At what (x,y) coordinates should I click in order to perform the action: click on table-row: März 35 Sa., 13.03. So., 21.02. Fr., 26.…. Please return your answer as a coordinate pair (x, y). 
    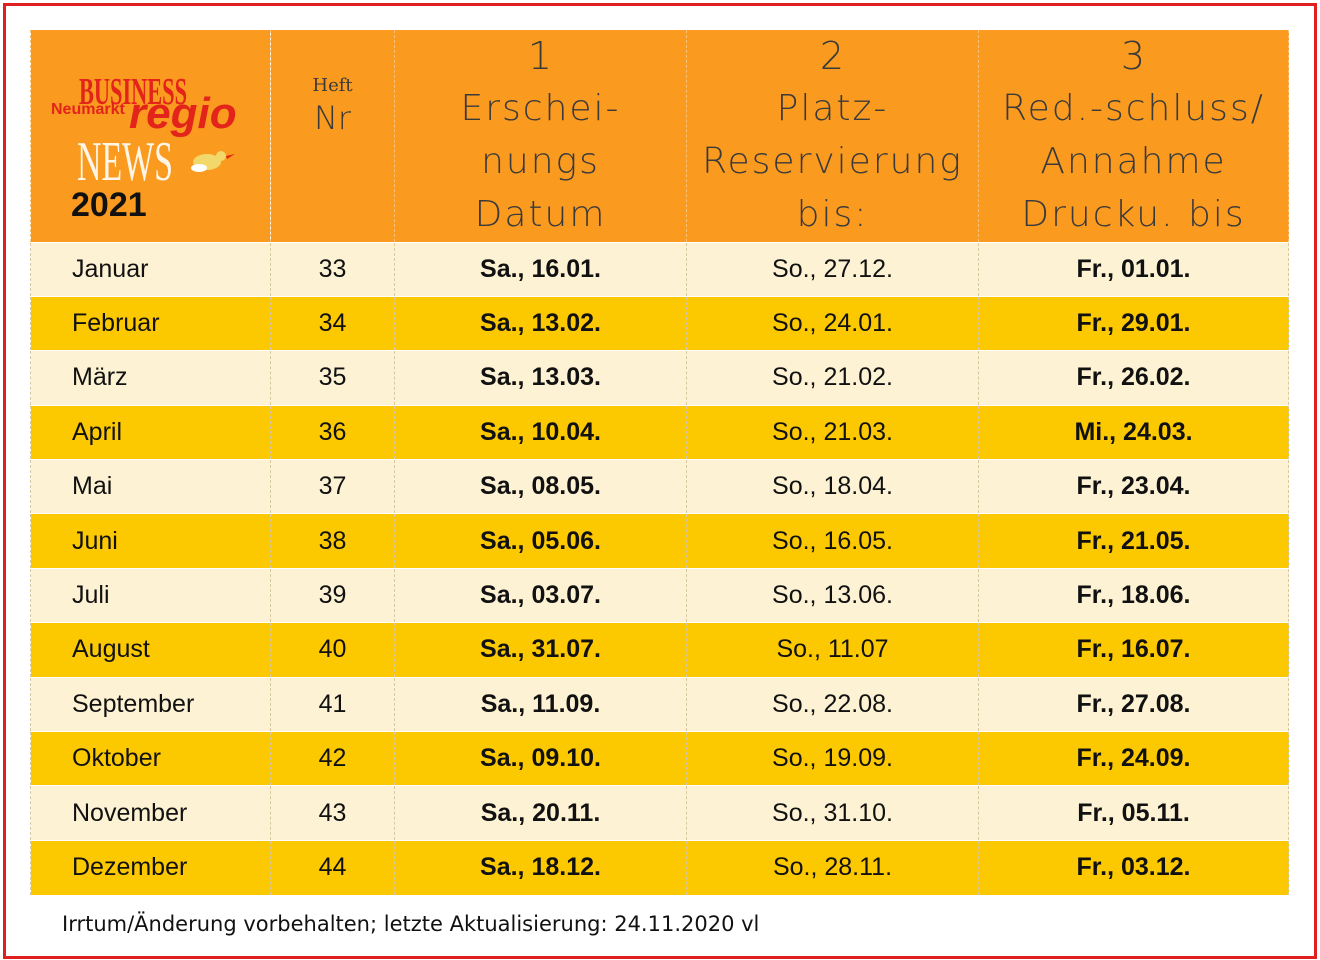
    Looking at the image, I should click on (659, 378).